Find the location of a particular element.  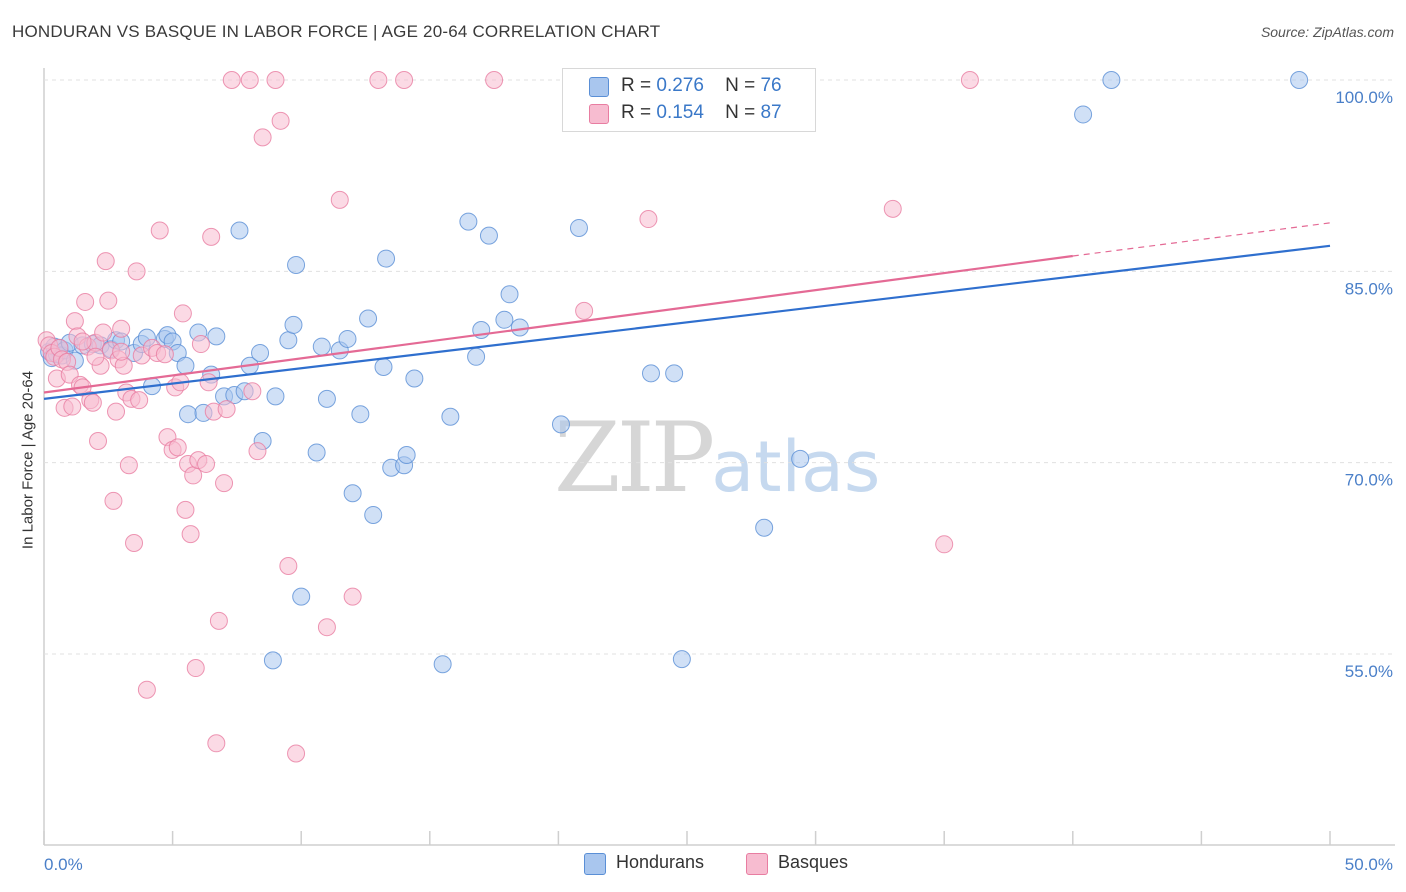

legend-label-hondurans: Hondurans is located at coordinates (660, 862).